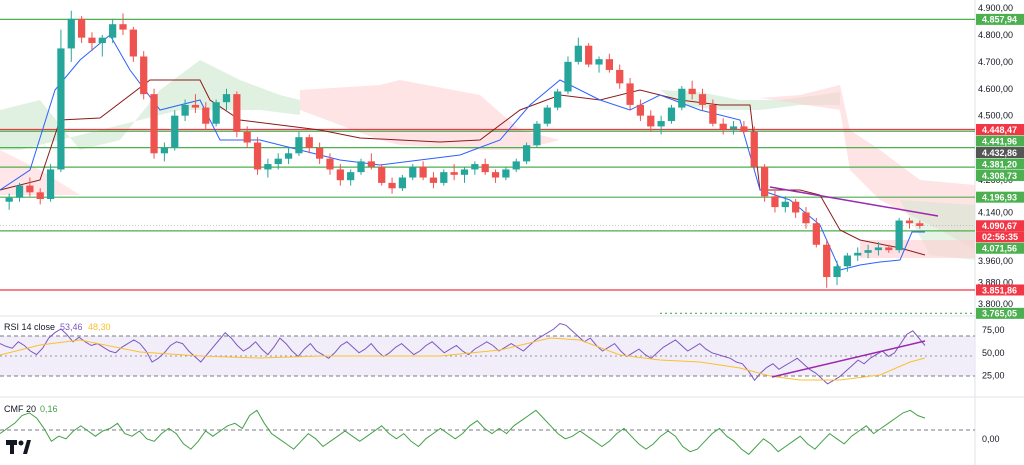 The image size is (1024, 465). I want to click on level-tag-label: 4.196,93, so click(999, 197).